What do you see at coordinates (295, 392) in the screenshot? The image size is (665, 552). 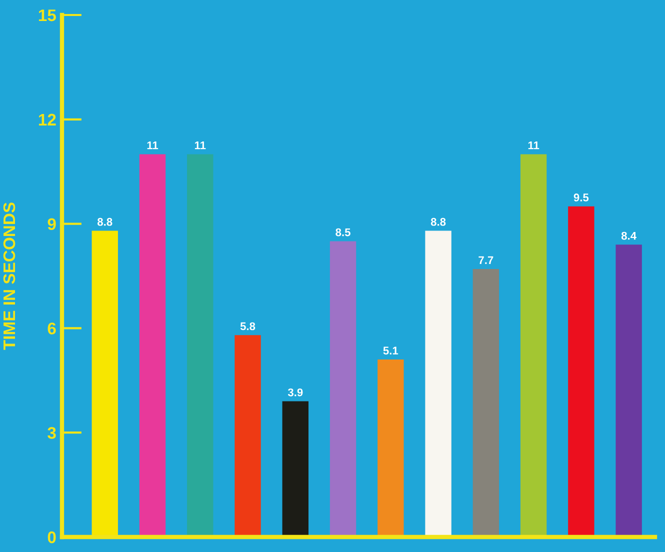 I see `data-label: 3.9` at bounding box center [295, 392].